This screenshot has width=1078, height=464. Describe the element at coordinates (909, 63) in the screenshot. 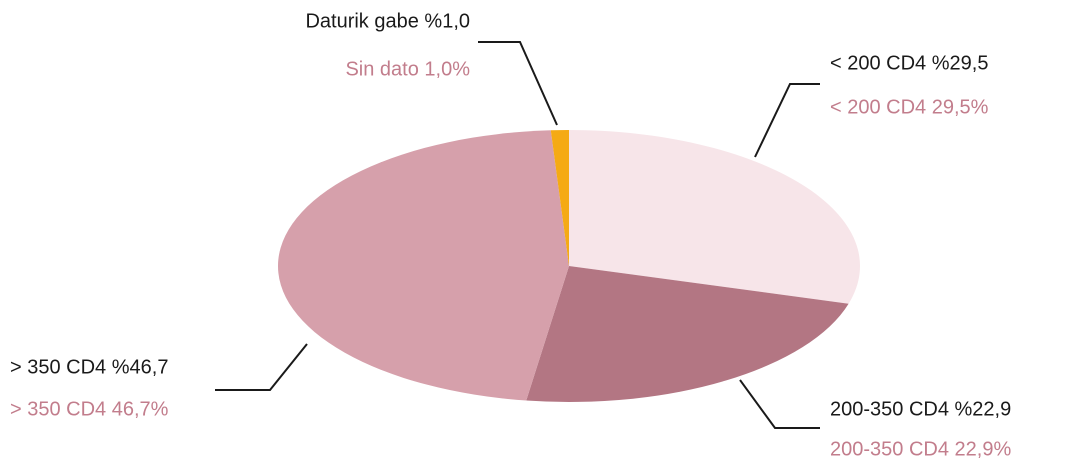

I see `data-label: < 200 CD4 %29,5` at that location.